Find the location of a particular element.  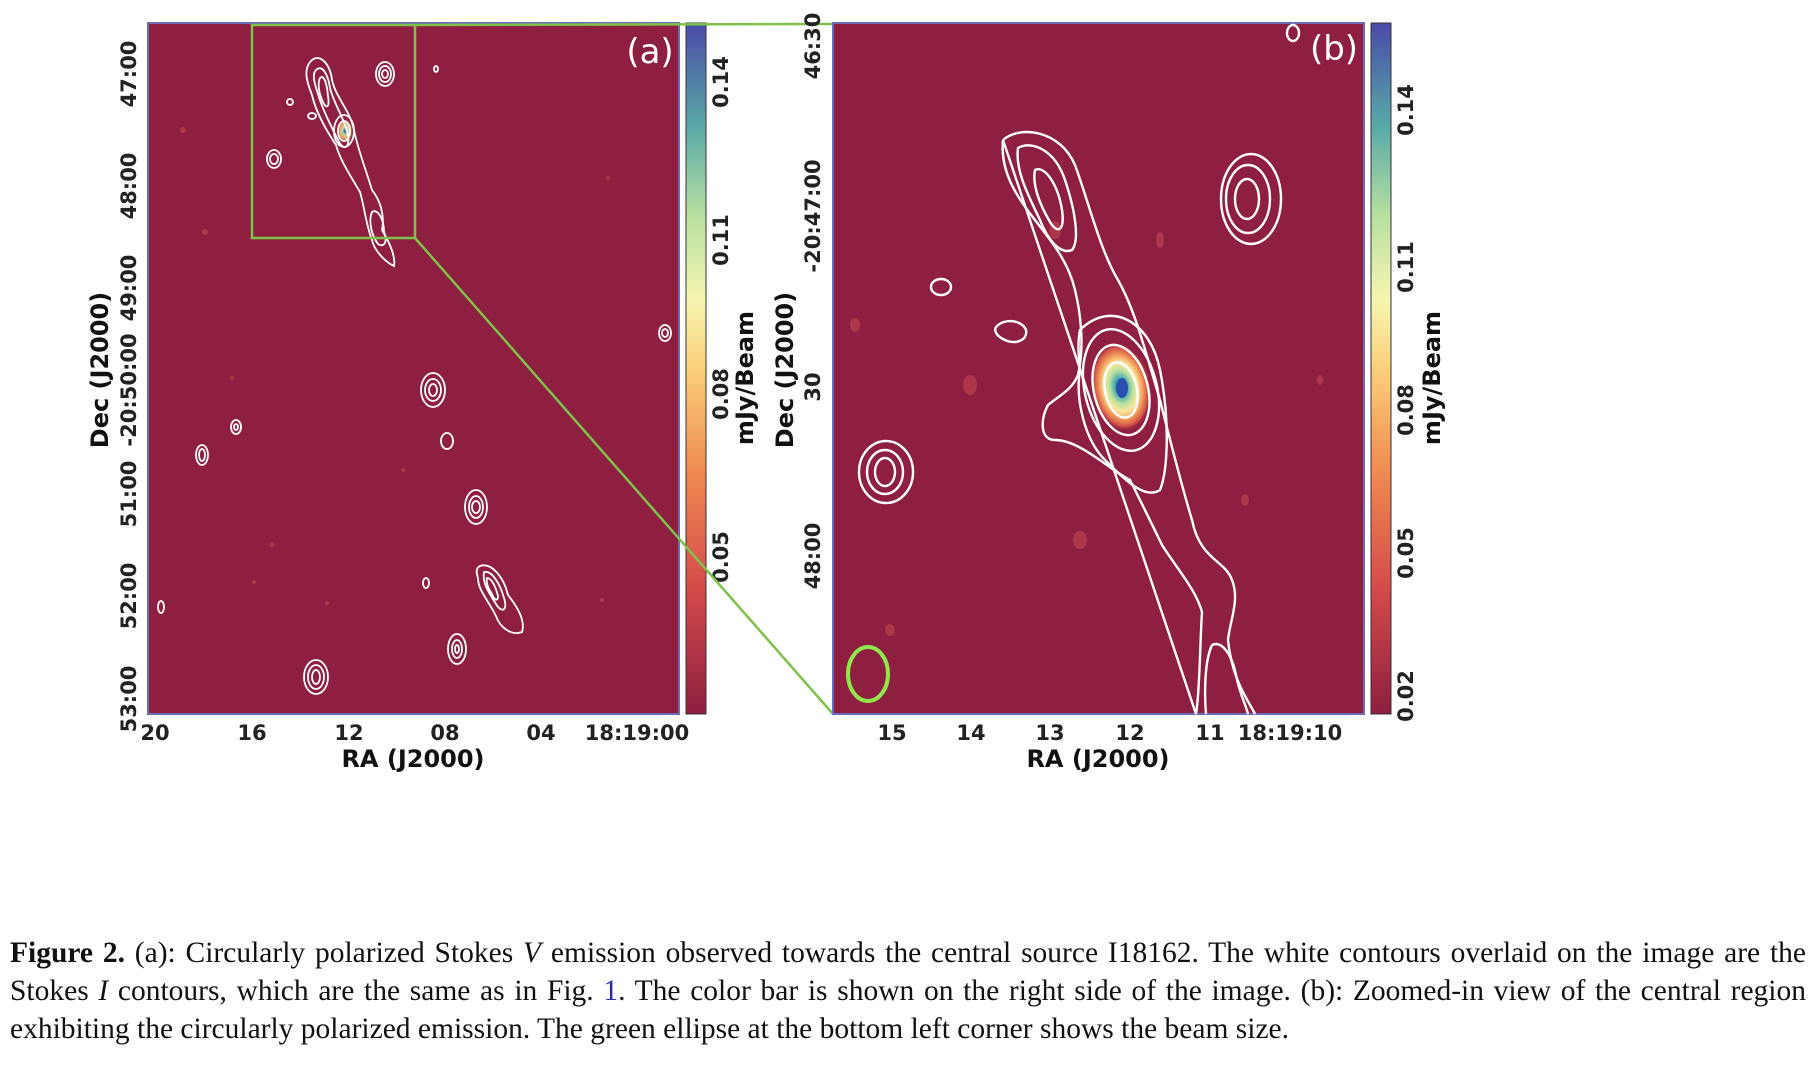

panel-a-label: (a) is located at coordinates (649, 52).